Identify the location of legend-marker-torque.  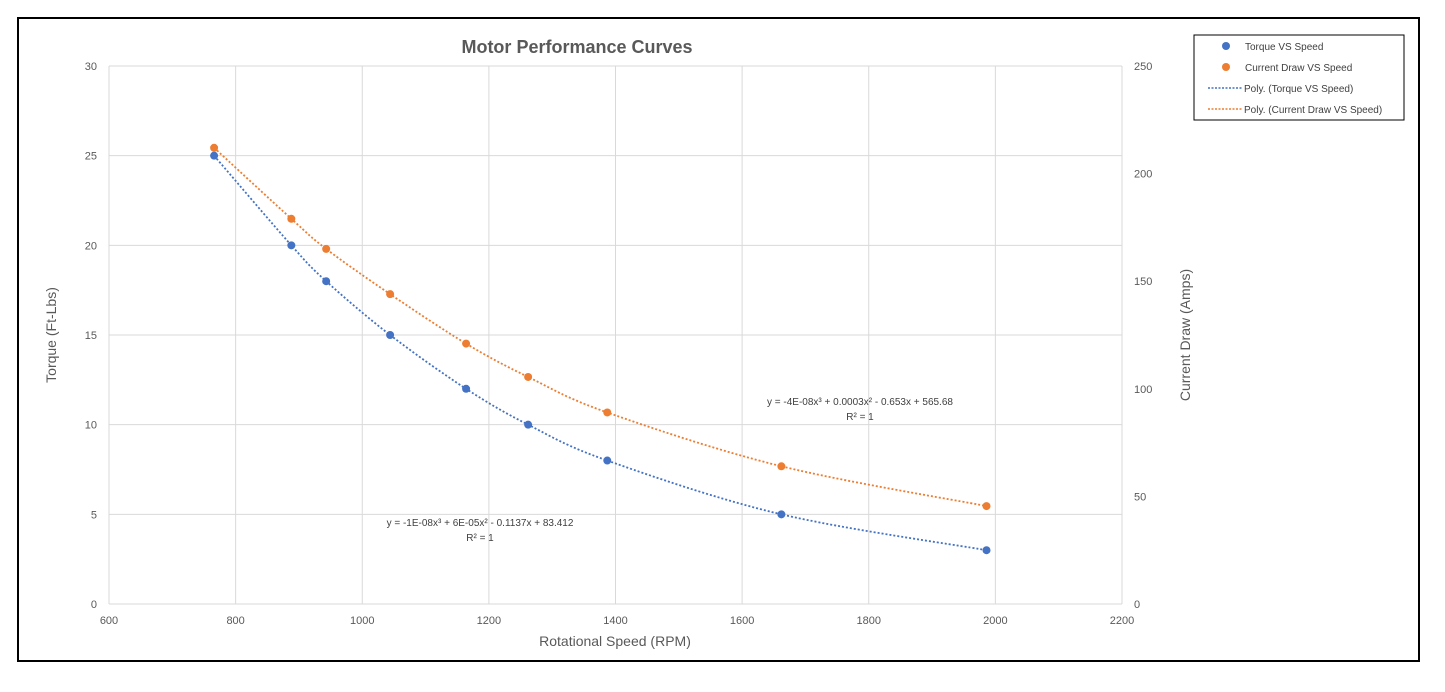
(1226, 46).